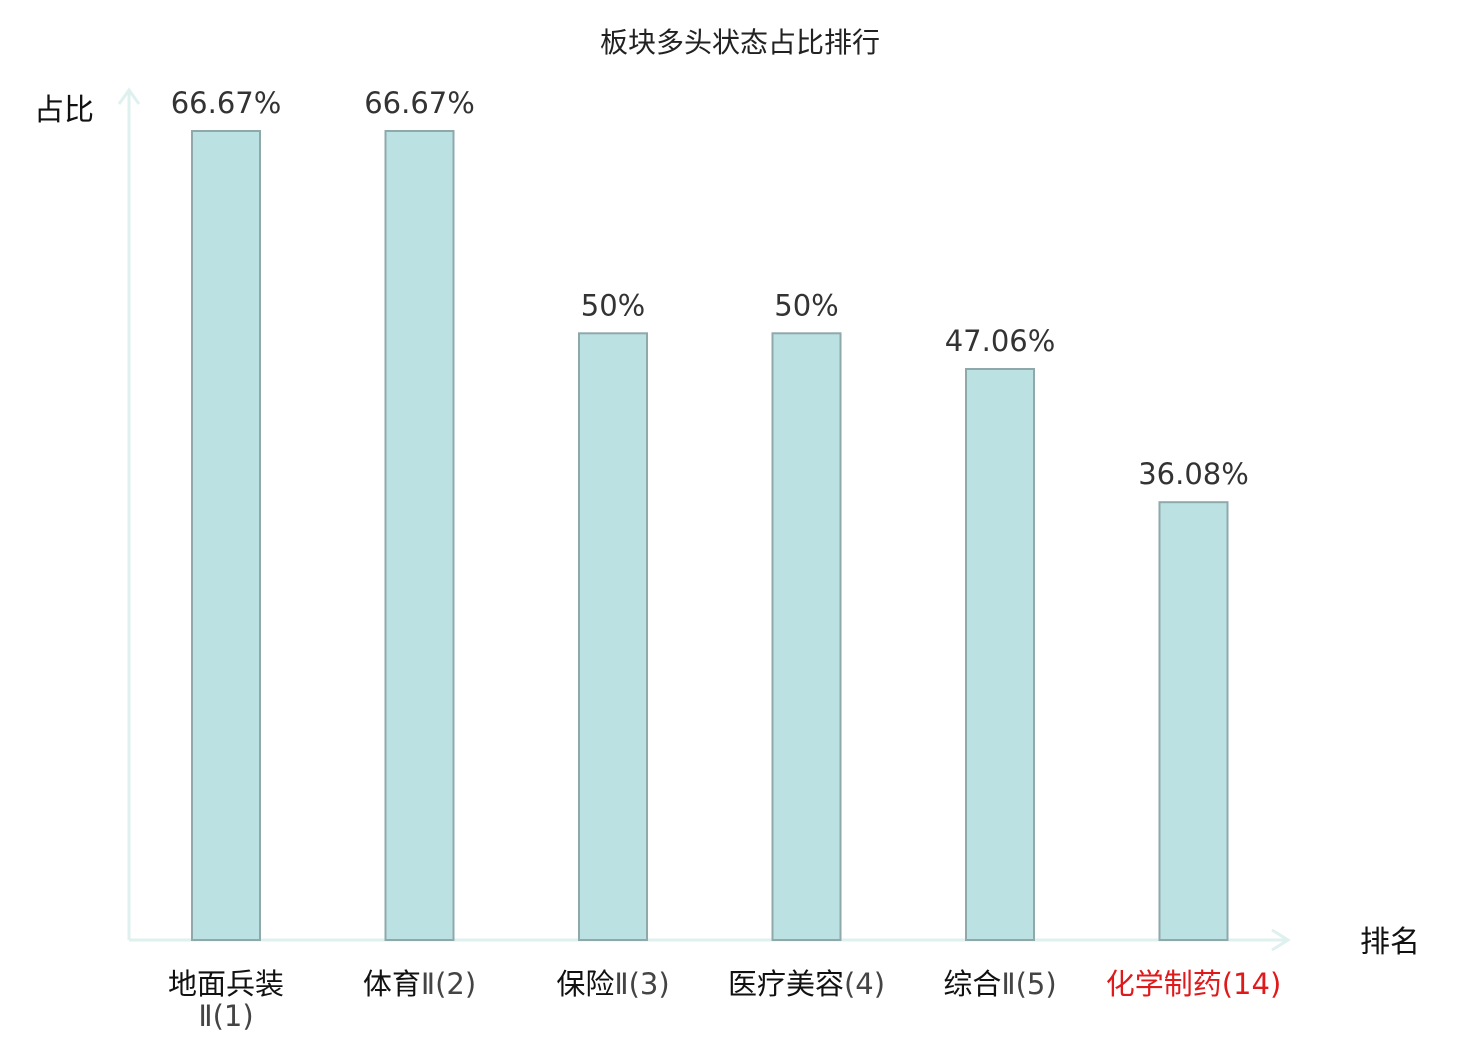 This screenshot has height=1040, width=1480. What do you see at coordinates (419, 103) in the screenshot?
I see `value-label-2: 66.67%` at bounding box center [419, 103].